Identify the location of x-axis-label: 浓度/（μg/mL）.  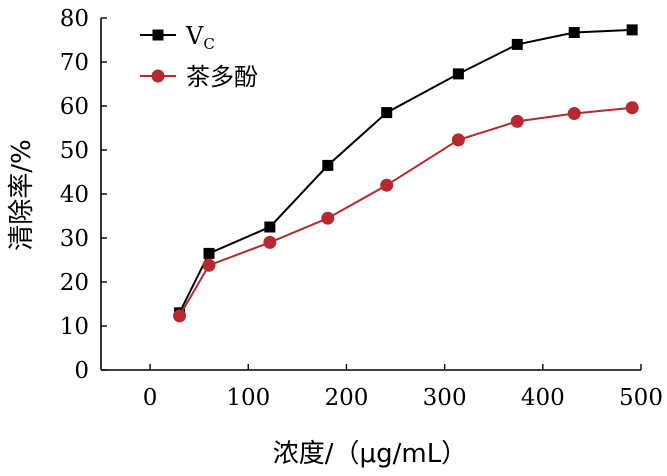
(370, 454).